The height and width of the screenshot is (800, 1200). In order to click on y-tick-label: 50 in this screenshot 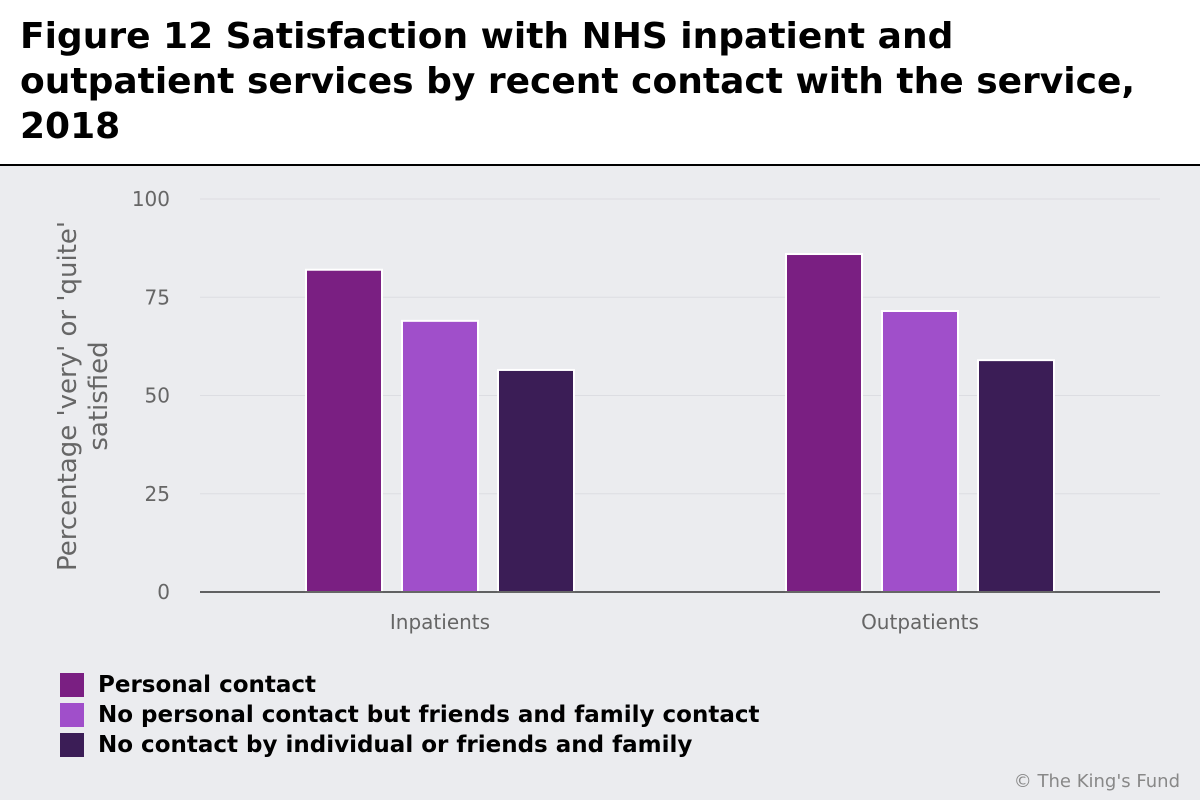, I will do `click(157, 396)`.